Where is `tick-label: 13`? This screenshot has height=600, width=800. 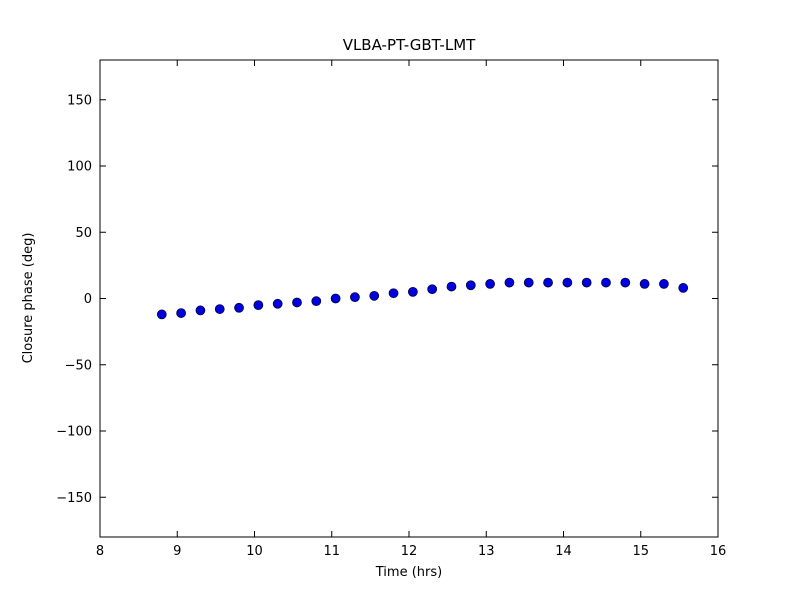 tick-label: 13 is located at coordinates (486, 551).